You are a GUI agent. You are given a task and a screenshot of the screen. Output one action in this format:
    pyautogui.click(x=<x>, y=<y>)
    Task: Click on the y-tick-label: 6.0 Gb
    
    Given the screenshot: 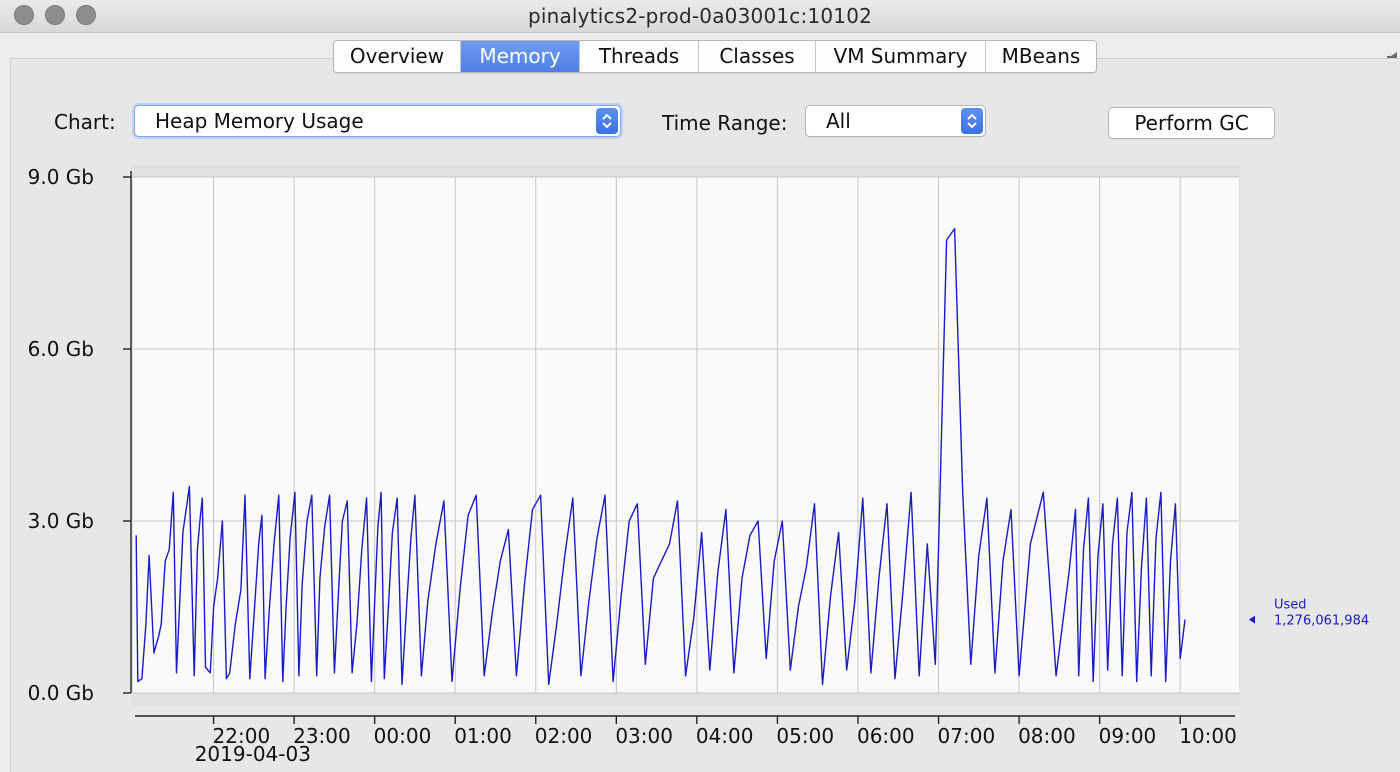 What is the action you would take?
    pyautogui.click(x=61, y=349)
    